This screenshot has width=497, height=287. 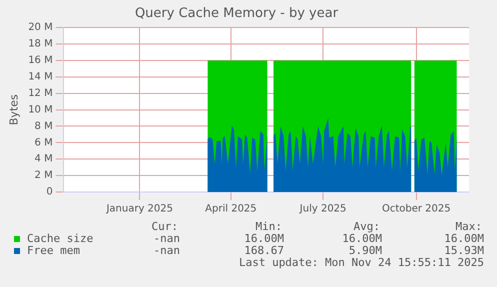 I want to click on text: Max:, so click(x=469, y=226).